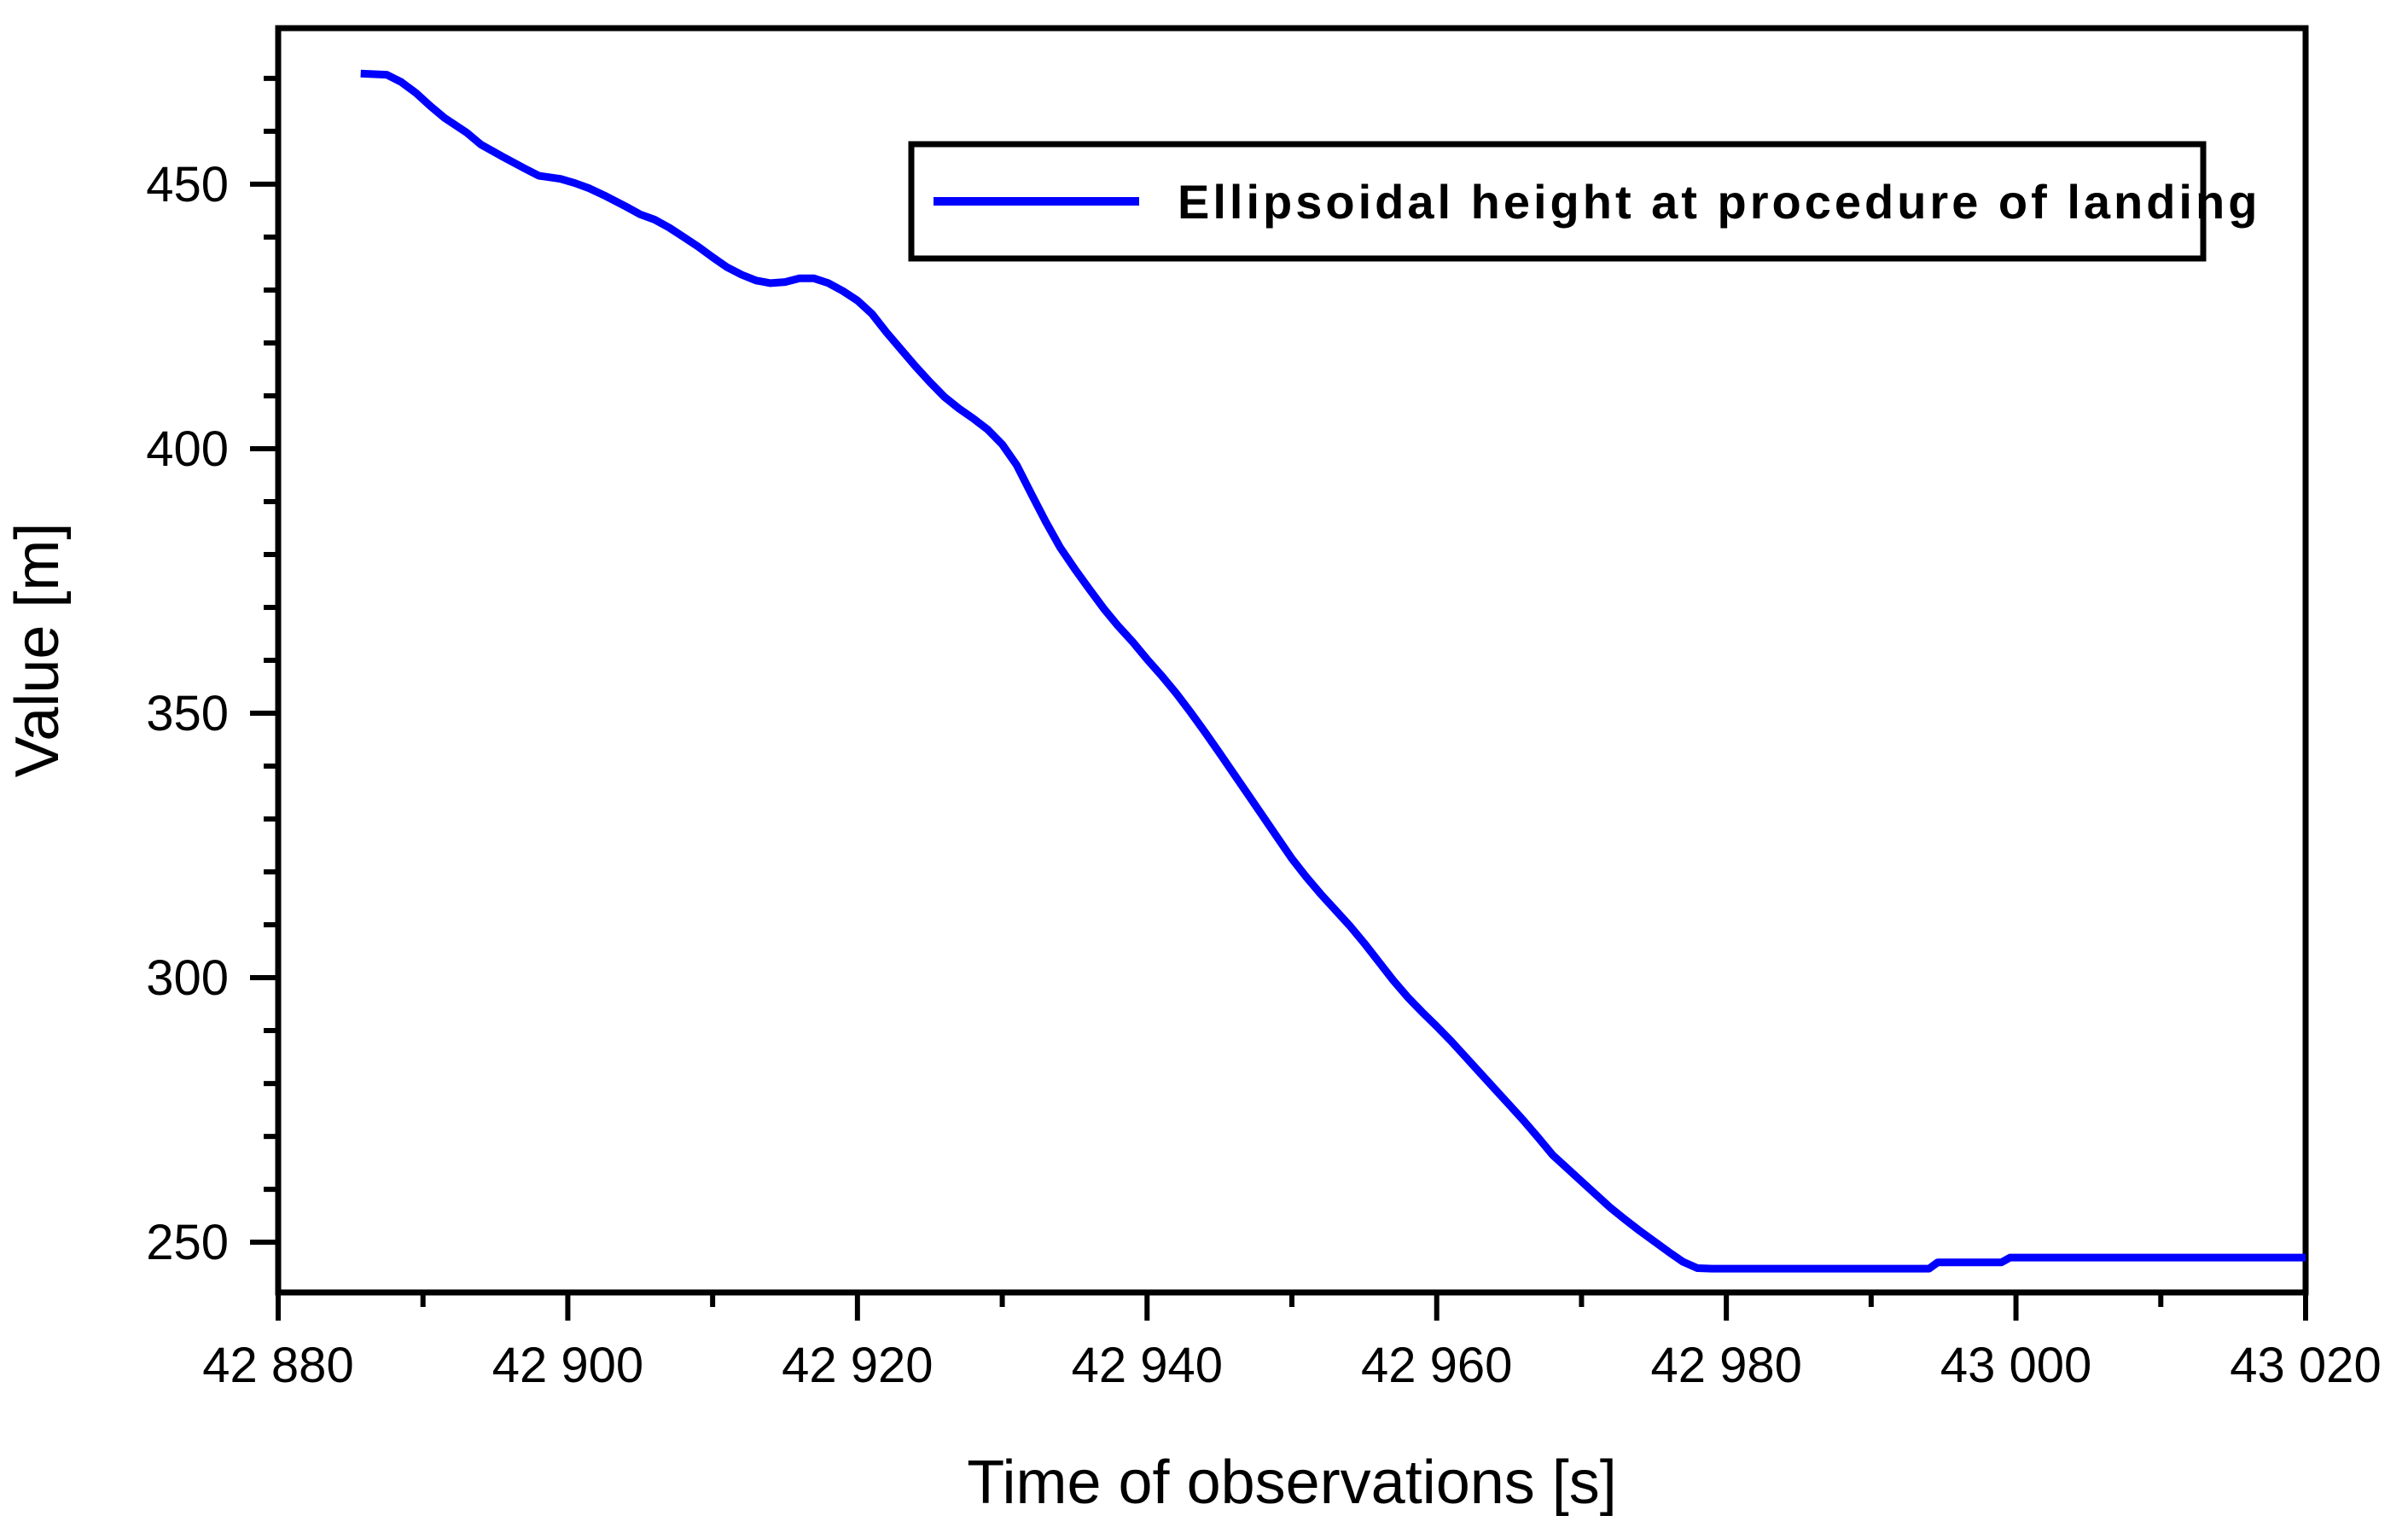  Describe the element at coordinates (37, 650) in the screenshot. I see `y-axis-title: Value [m]` at that location.